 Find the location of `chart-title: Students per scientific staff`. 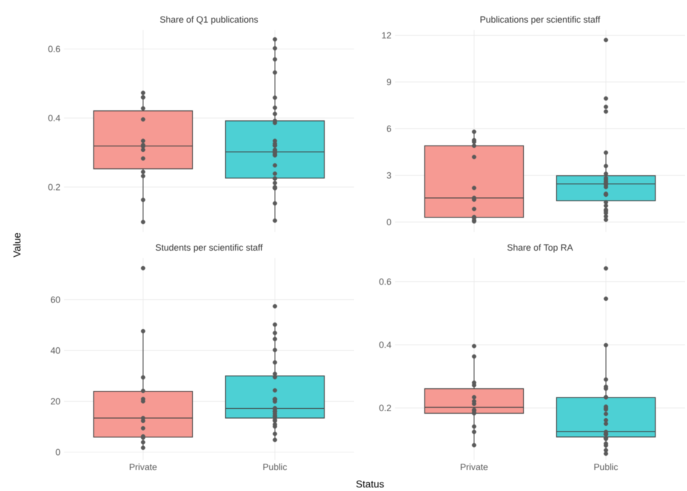

chart-title: Students per scientific staff is located at coordinates (209, 248).